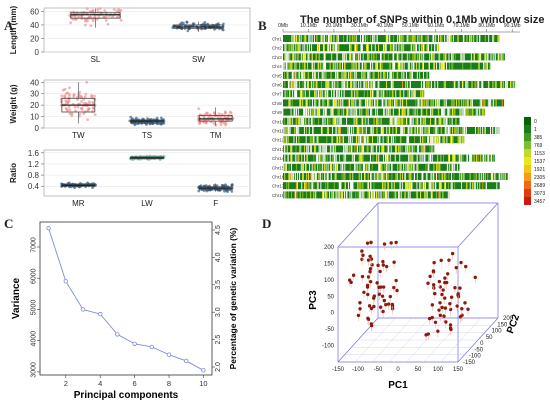  What do you see at coordinates (218, 312) in the screenshot?
I see `y2-tick-label: 3.0` at bounding box center [218, 312].